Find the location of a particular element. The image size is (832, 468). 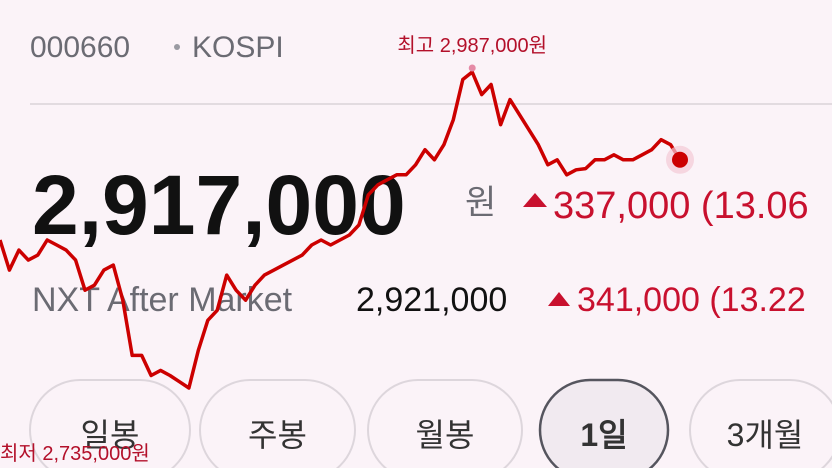

after-market-price: 2,921,000 is located at coordinates (431, 300).